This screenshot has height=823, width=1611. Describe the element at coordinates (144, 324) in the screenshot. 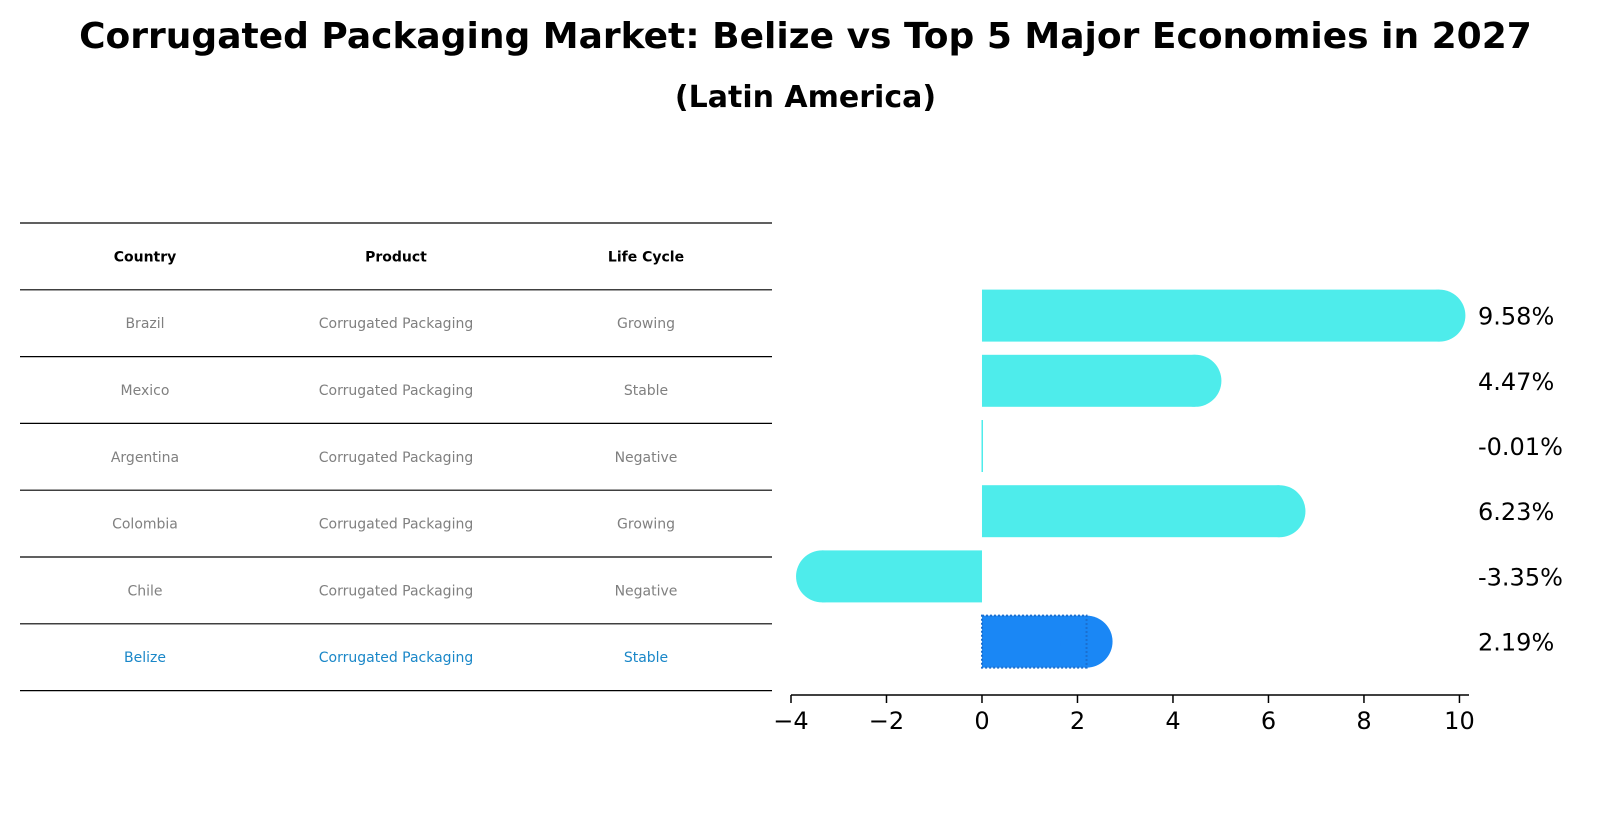

I see `table-cell-country: Brazil` at that location.